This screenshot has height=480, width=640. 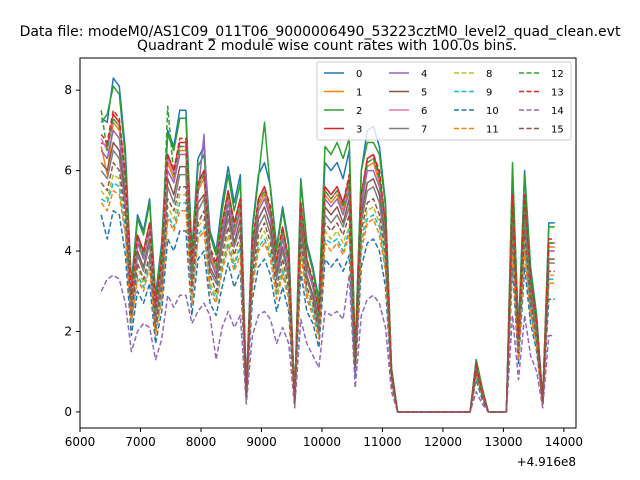 What do you see at coordinates (546, 462) in the screenshot?
I see `x-axis-offset-label: +4.916e8` at bounding box center [546, 462].